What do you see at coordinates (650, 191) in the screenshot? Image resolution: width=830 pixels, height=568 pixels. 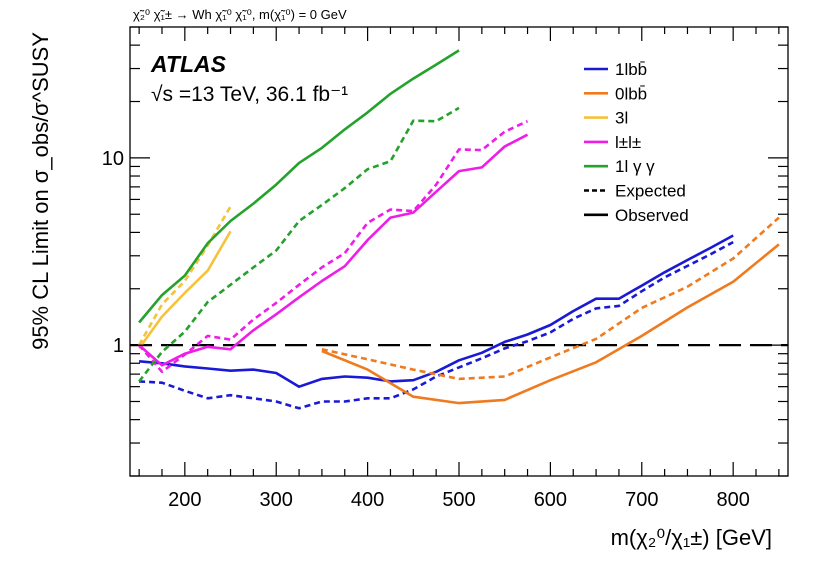 I see `legend-label-expected: Expected` at bounding box center [650, 191].